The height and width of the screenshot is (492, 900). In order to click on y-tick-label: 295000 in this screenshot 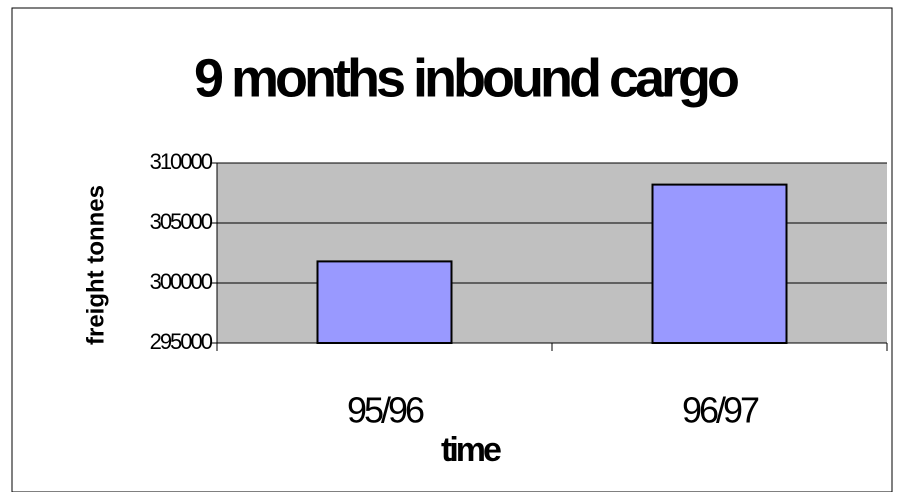, I will do `click(181, 341)`.